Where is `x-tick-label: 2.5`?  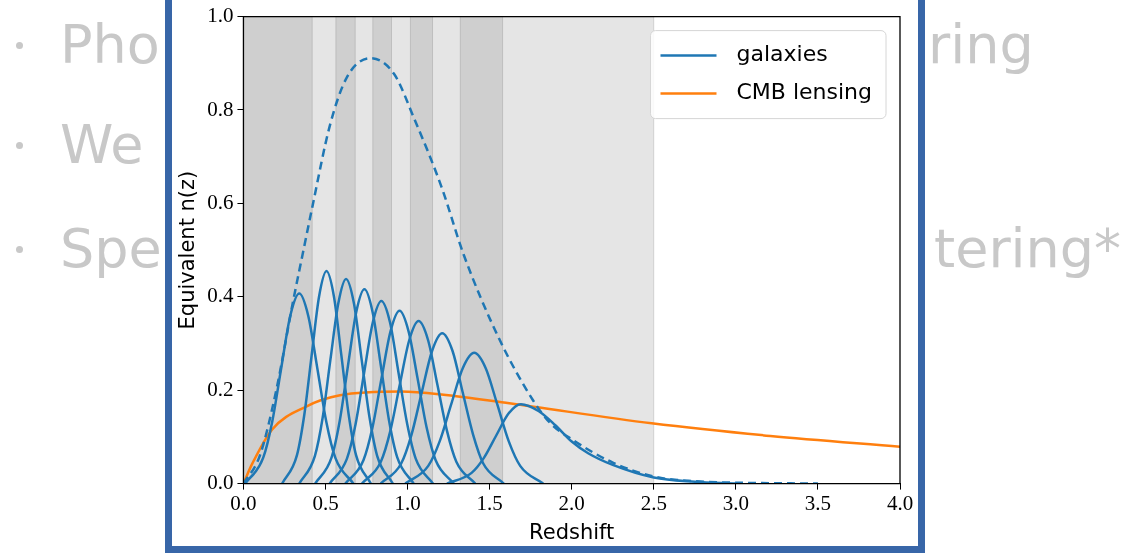
x-tick-label: 2.5 is located at coordinates (653, 502).